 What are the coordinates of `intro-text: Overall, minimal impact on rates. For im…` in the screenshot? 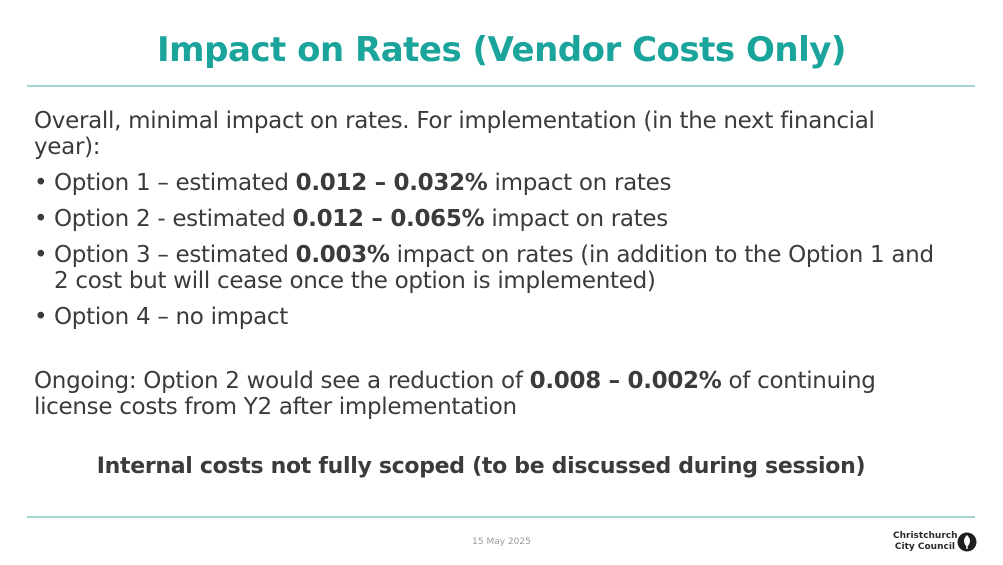 It's located at (454, 134).